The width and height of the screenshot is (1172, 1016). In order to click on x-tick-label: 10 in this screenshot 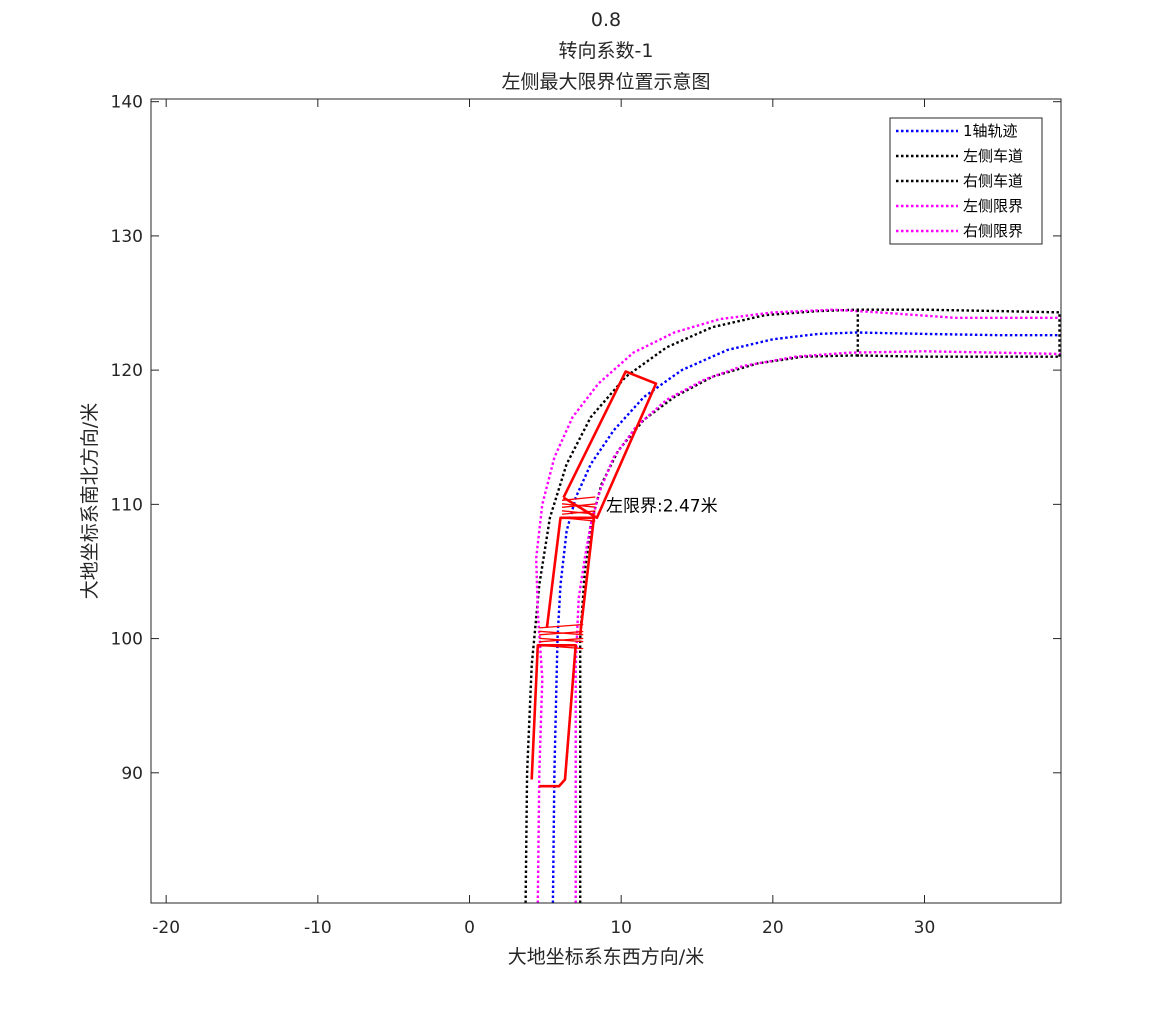, I will do `click(621, 928)`.